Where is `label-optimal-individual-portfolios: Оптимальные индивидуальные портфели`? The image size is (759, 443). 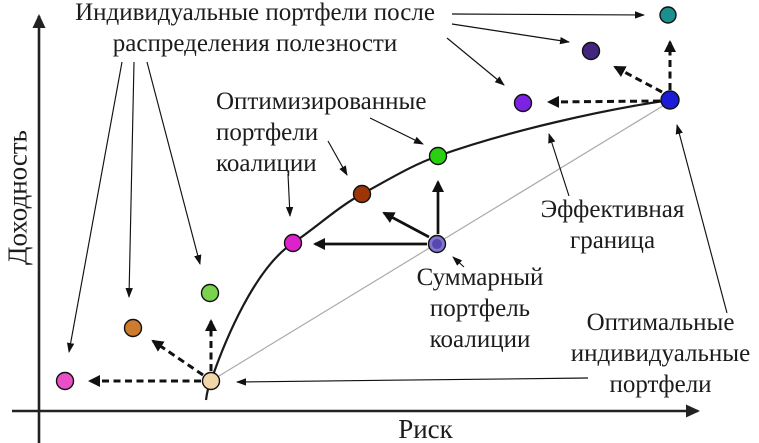 label-optimal-individual-portfolios: Оптимальные индивидуальные портфели is located at coordinates (658, 353).